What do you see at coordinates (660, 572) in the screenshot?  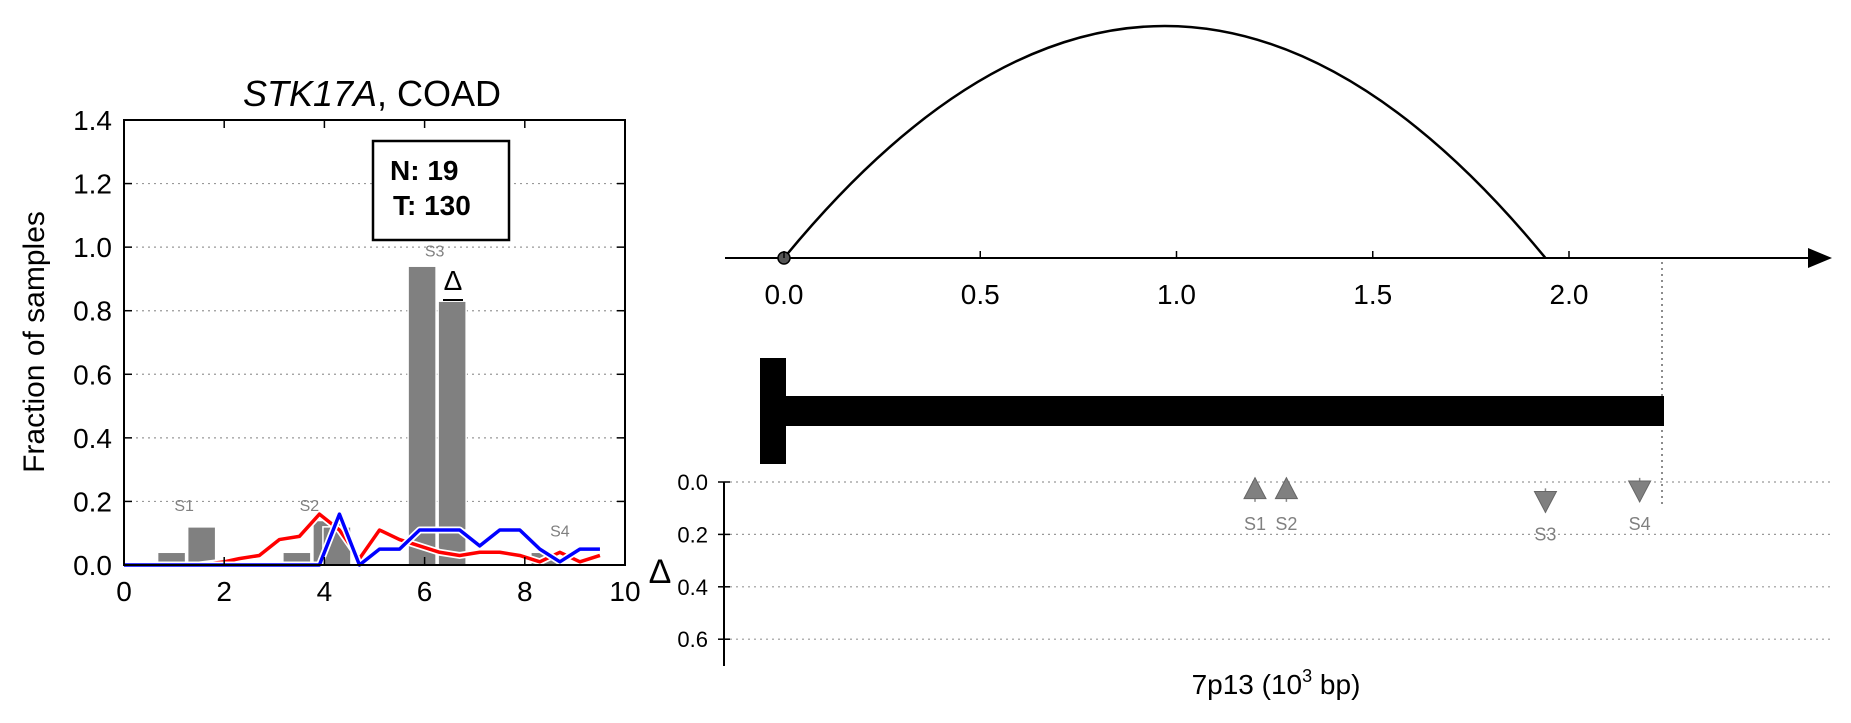 I see `delta-axis-label: Δ` at bounding box center [660, 572].